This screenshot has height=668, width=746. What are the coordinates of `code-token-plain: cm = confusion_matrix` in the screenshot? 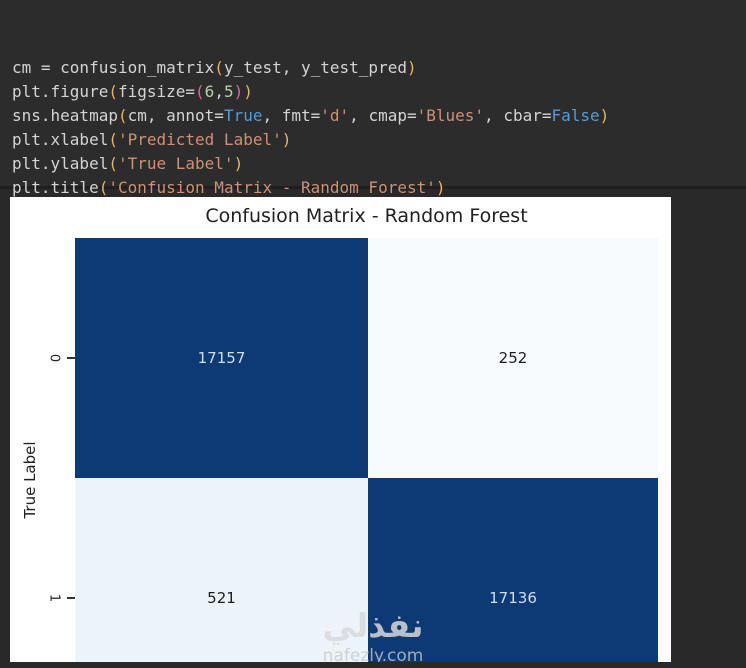 It's located at (113, 67).